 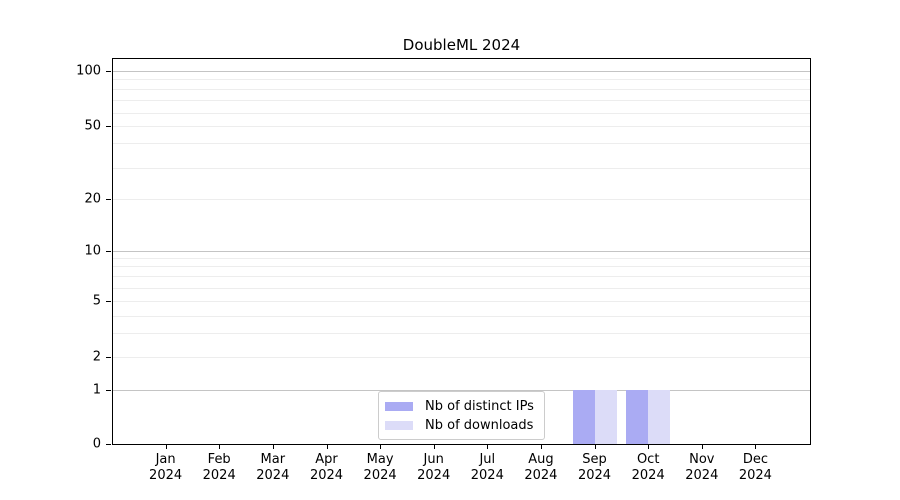 What do you see at coordinates (326, 475) in the screenshot?
I see `x-tick-year-apr: 2024` at bounding box center [326, 475].